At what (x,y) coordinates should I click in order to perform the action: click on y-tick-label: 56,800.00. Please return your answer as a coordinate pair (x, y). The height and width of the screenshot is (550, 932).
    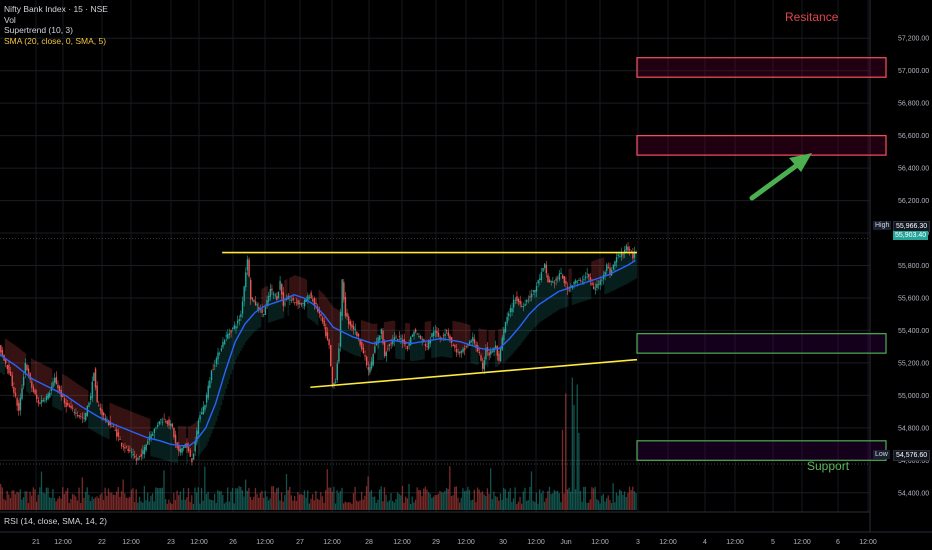
    Looking at the image, I should click on (913, 104).